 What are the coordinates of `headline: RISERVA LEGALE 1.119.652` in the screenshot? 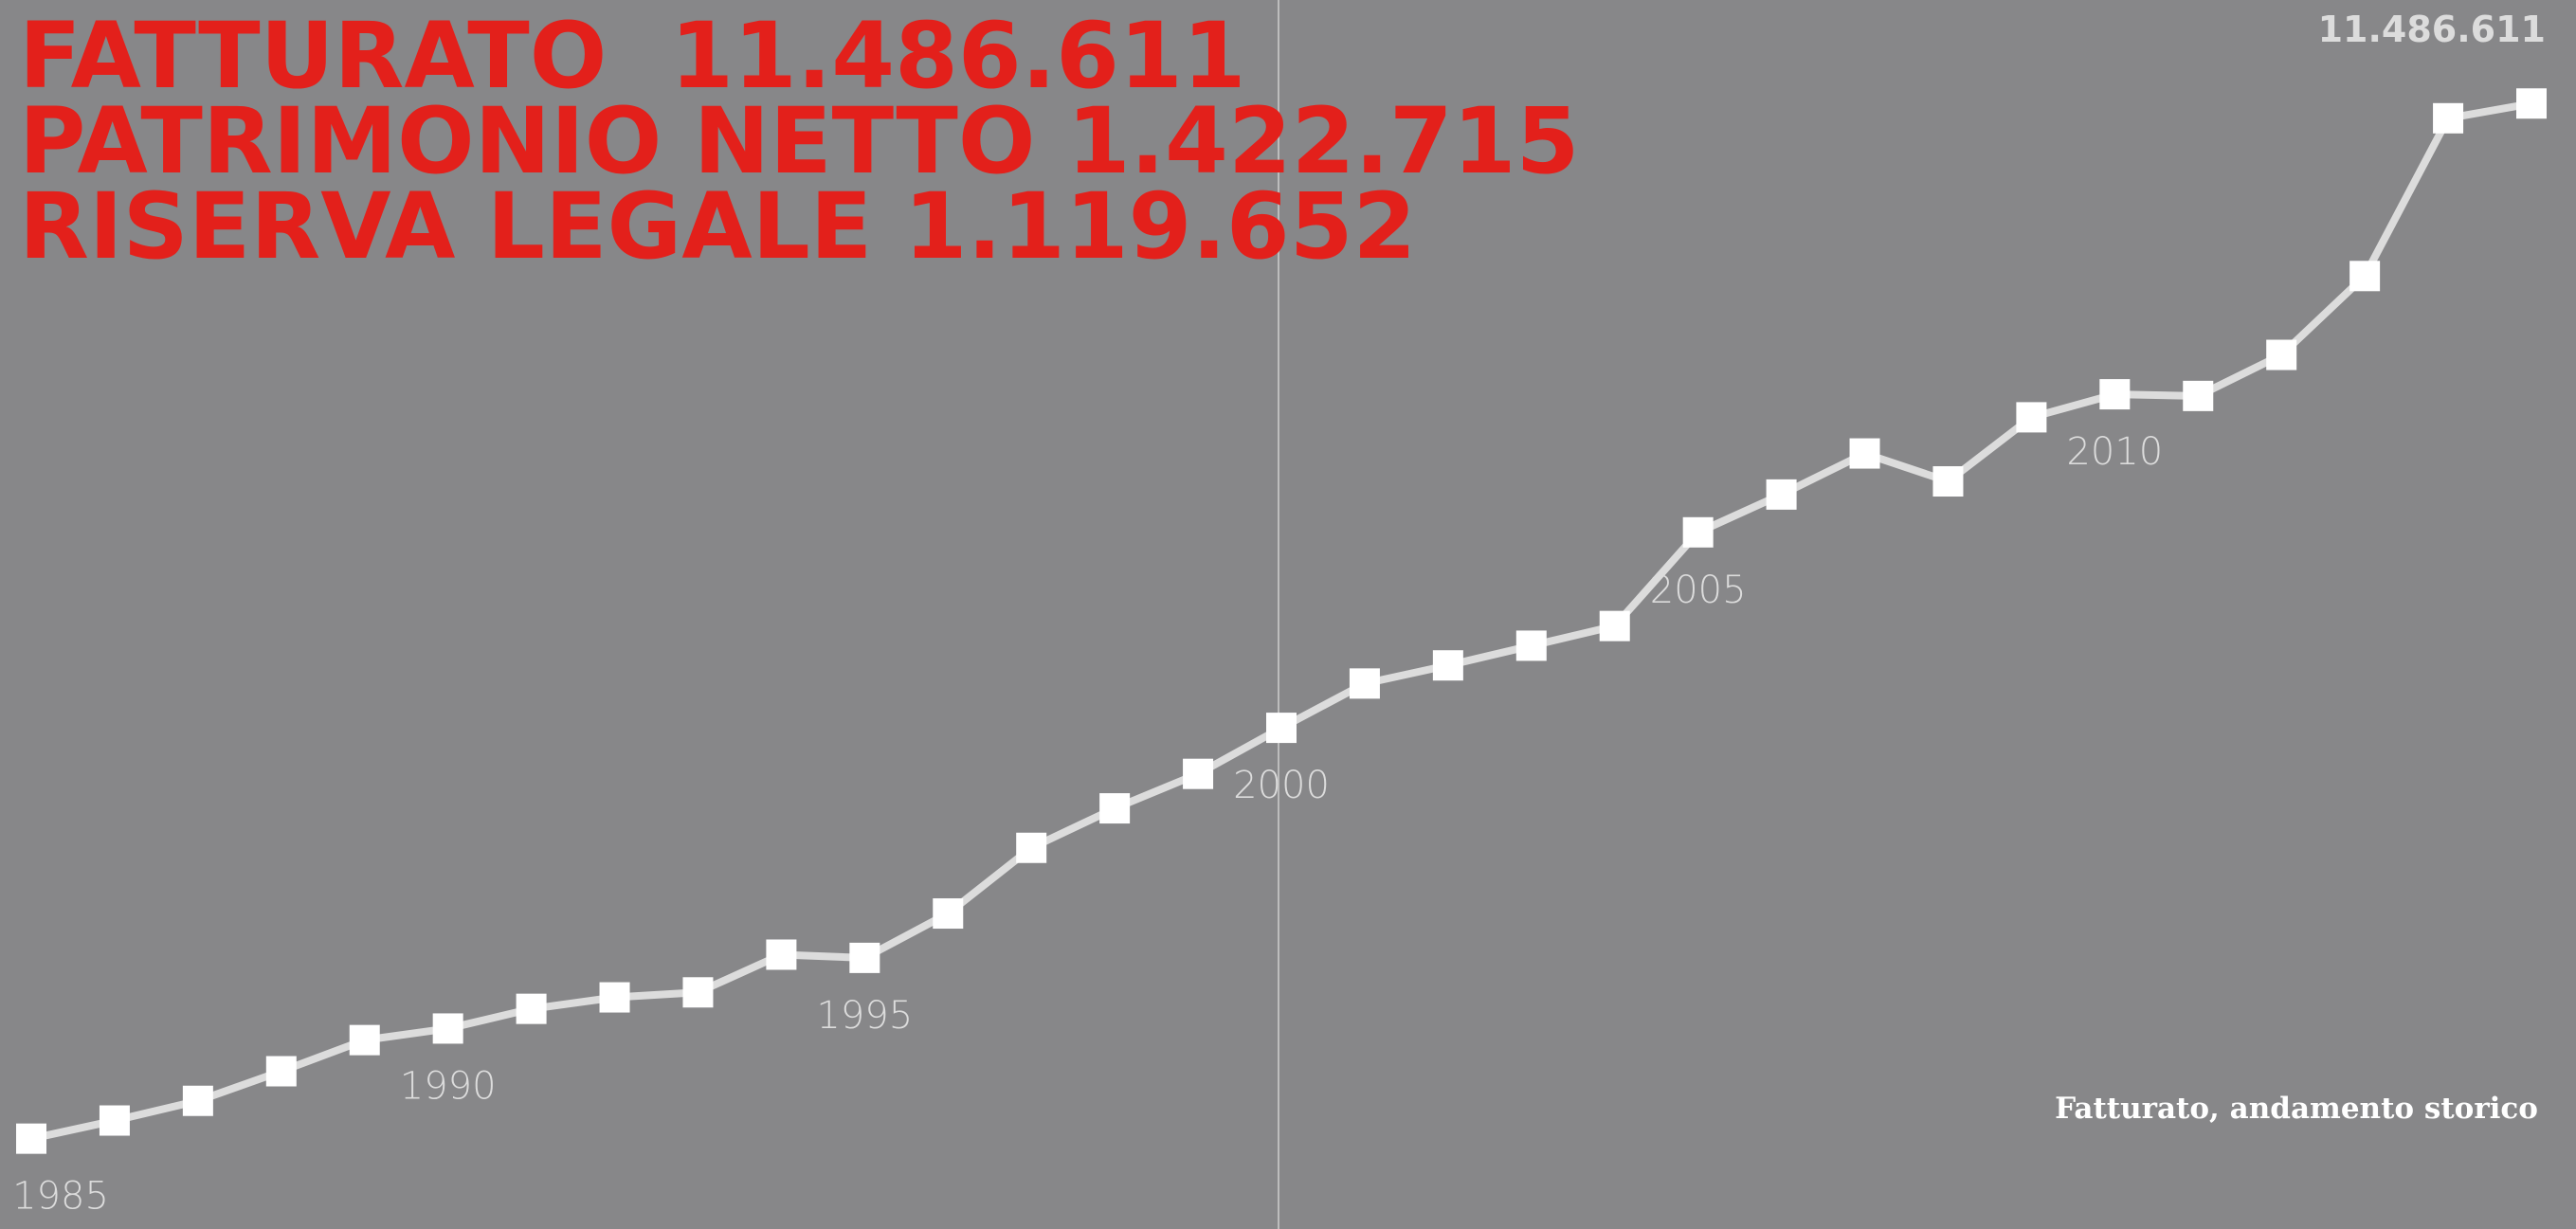 It's located at (717, 227).